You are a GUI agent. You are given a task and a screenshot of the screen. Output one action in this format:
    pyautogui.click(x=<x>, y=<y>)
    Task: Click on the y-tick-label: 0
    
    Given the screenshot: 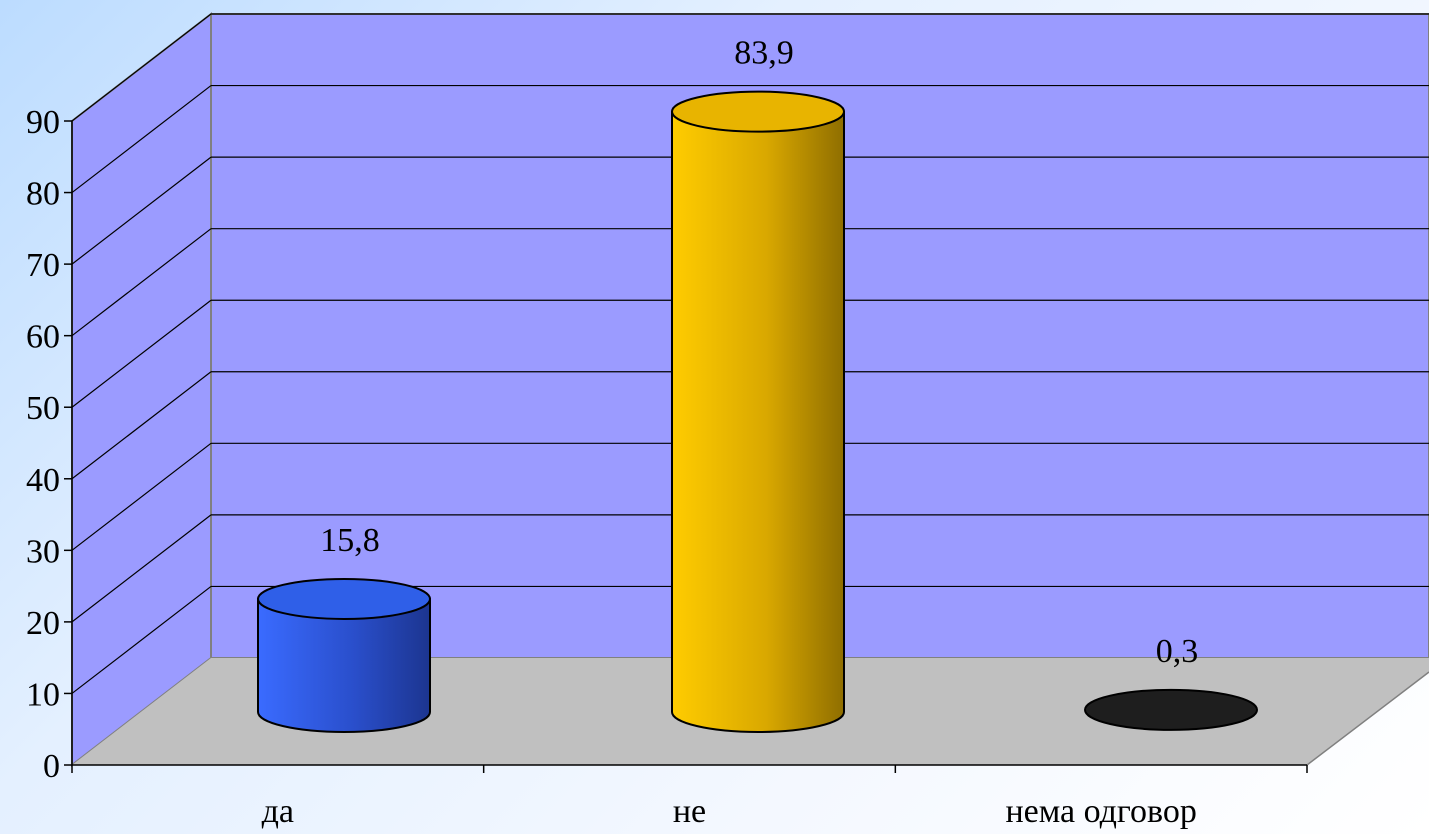 What is the action you would take?
    pyautogui.click(x=51, y=766)
    